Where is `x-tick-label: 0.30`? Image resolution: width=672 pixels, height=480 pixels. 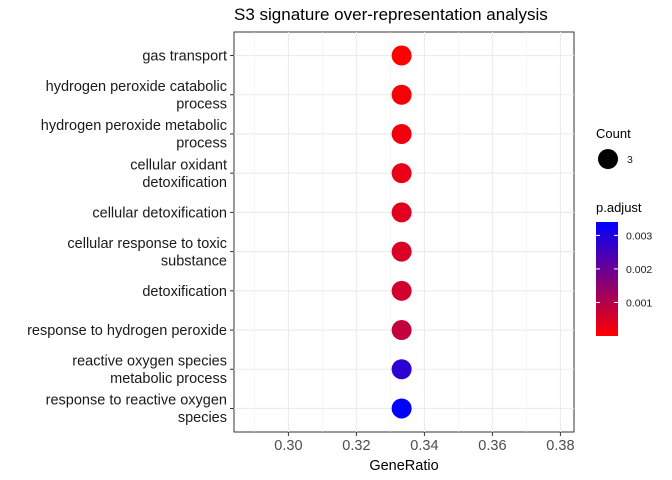 x-tick-label: 0.30 is located at coordinates (288, 446).